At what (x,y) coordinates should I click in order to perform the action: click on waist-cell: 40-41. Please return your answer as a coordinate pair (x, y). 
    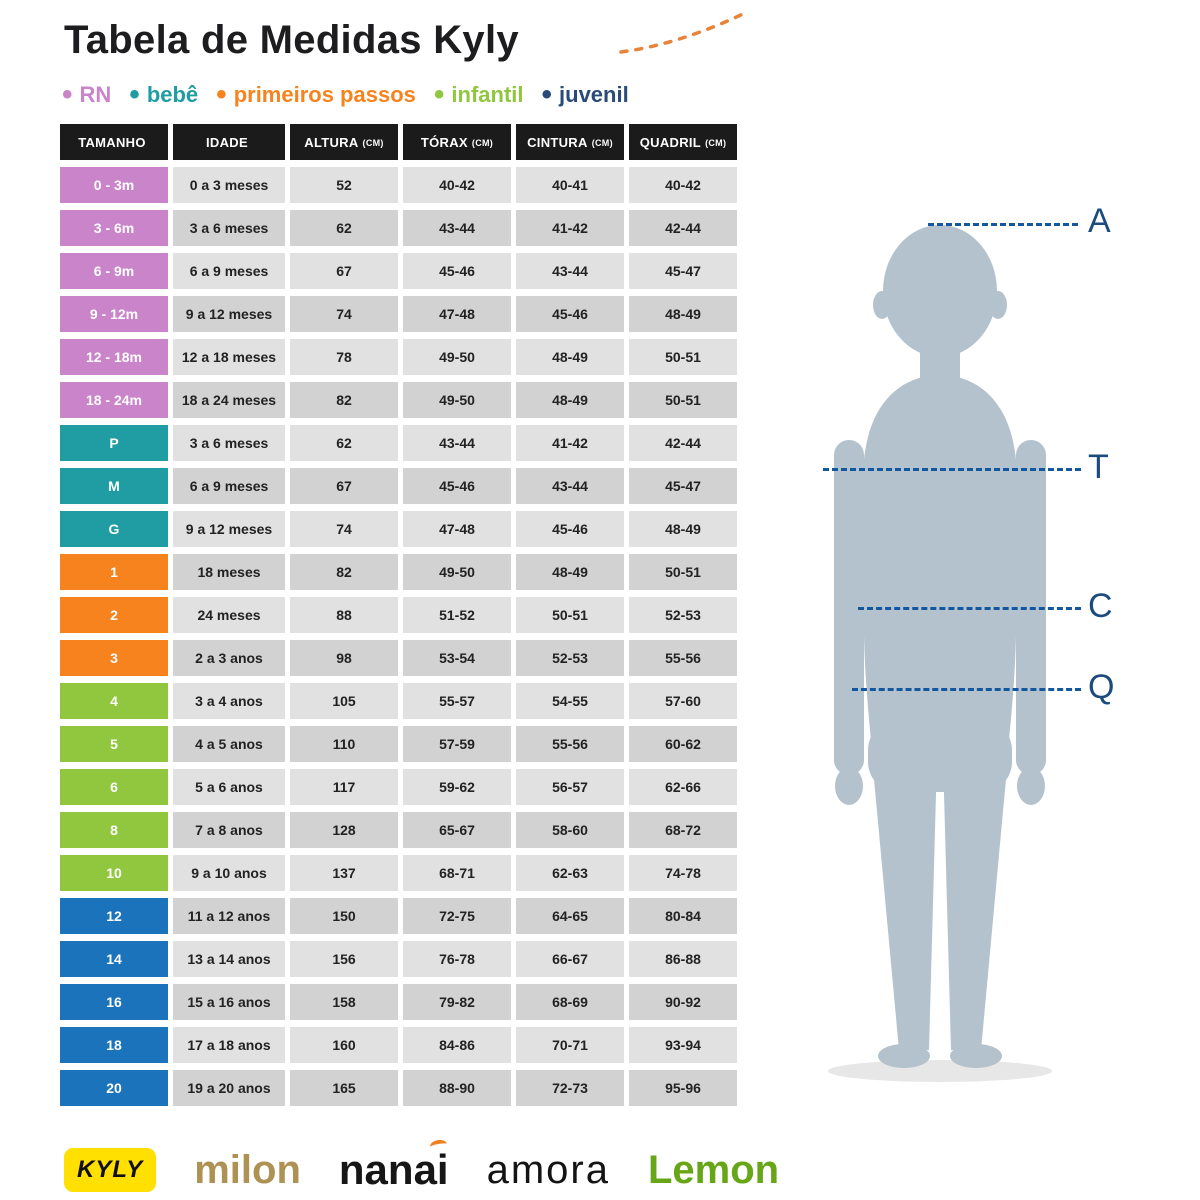
    Looking at the image, I should click on (570, 185).